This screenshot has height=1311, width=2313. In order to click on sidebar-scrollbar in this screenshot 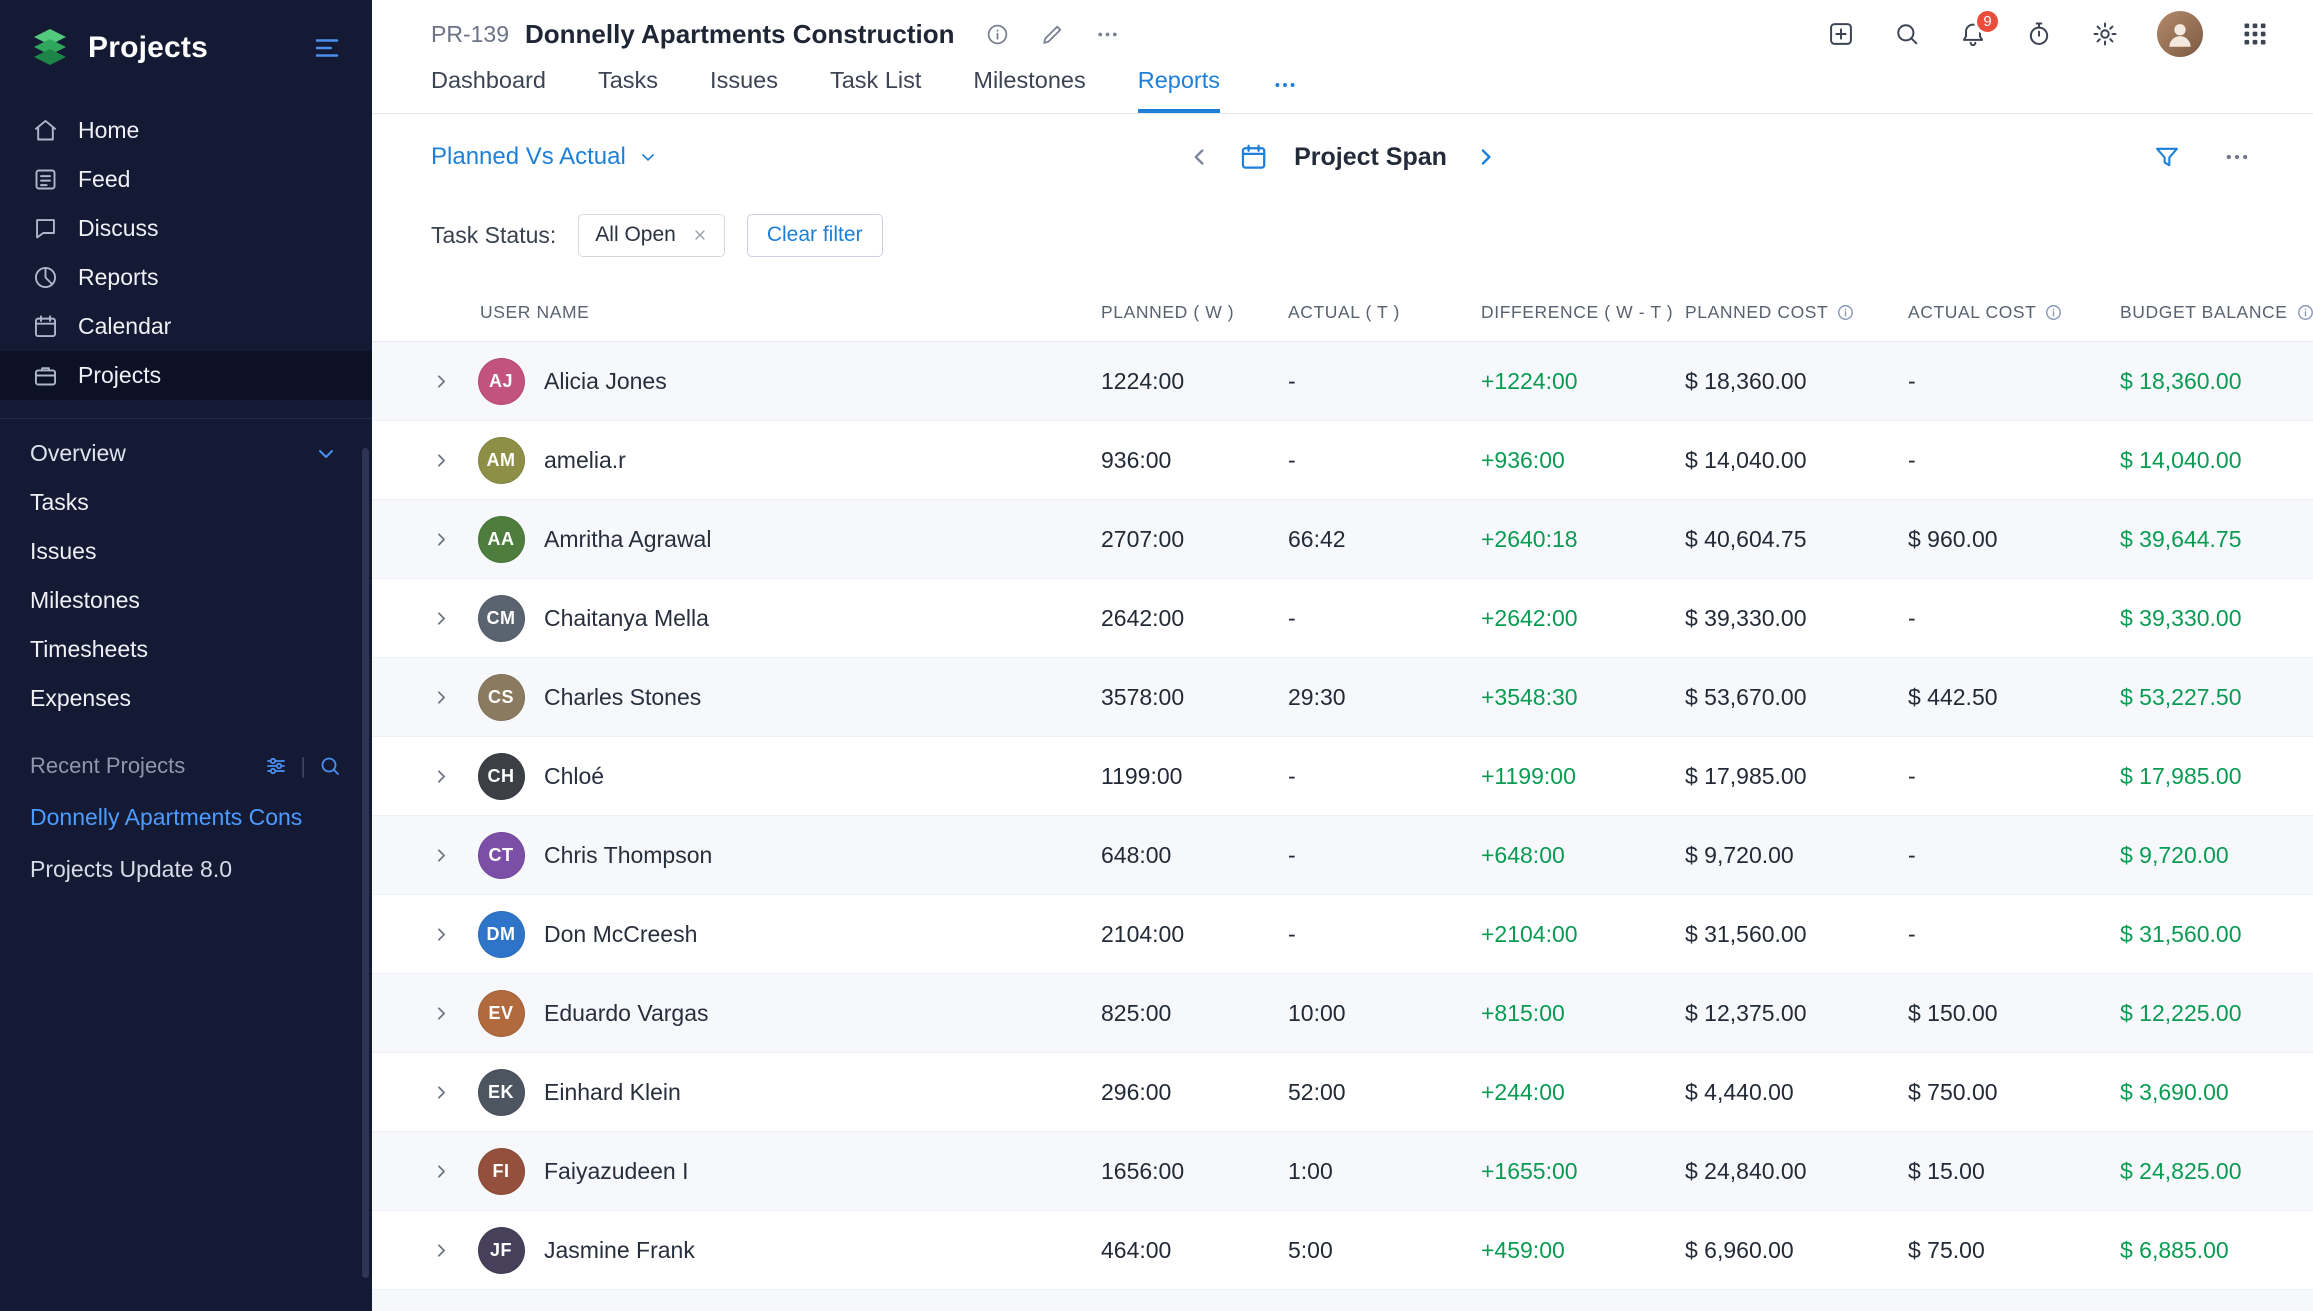, I will do `click(365, 863)`.